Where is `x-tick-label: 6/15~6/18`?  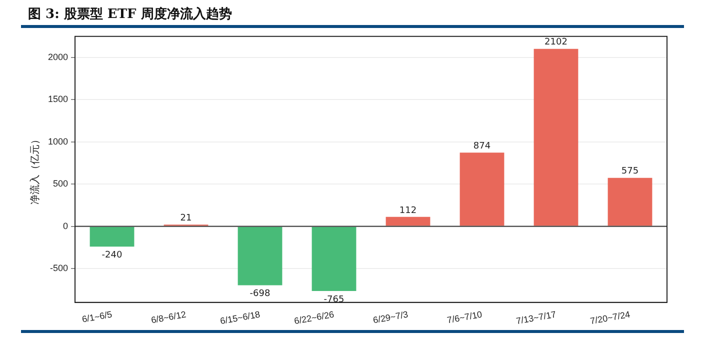
x-tick-label: 6/15~6/18 is located at coordinates (240, 317).